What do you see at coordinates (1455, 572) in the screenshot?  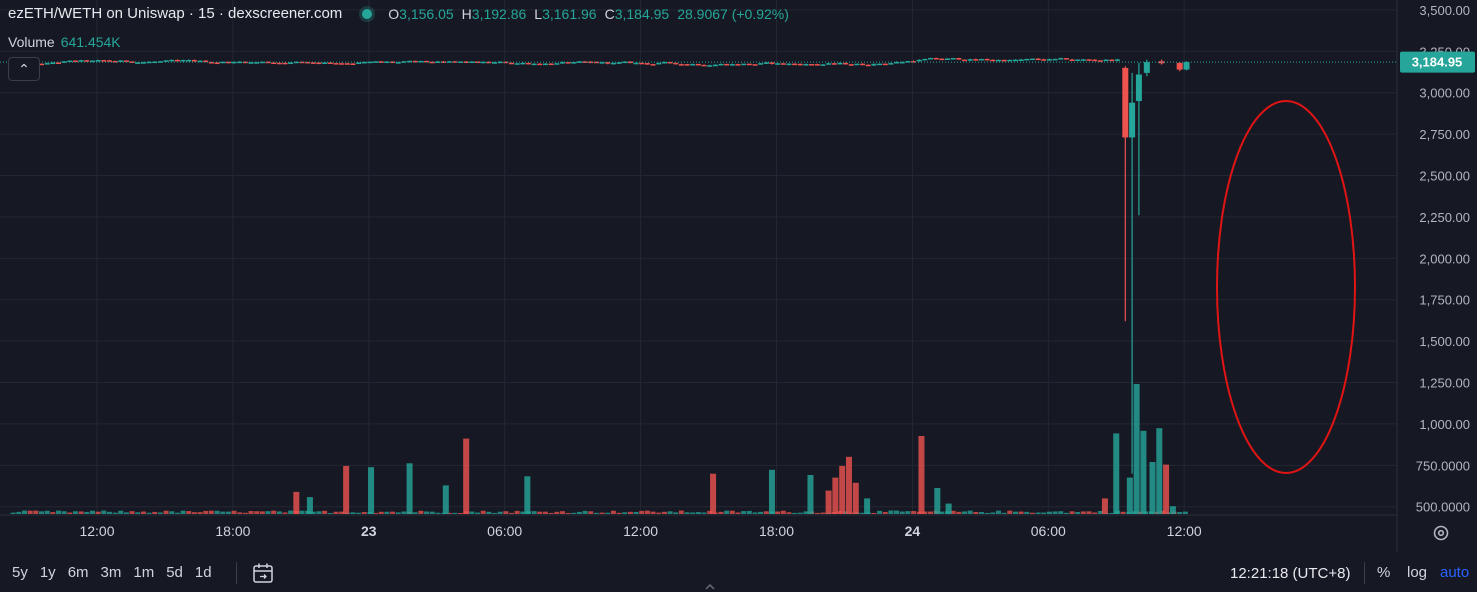 I see `auto-scale-toggle: auto` at bounding box center [1455, 572].